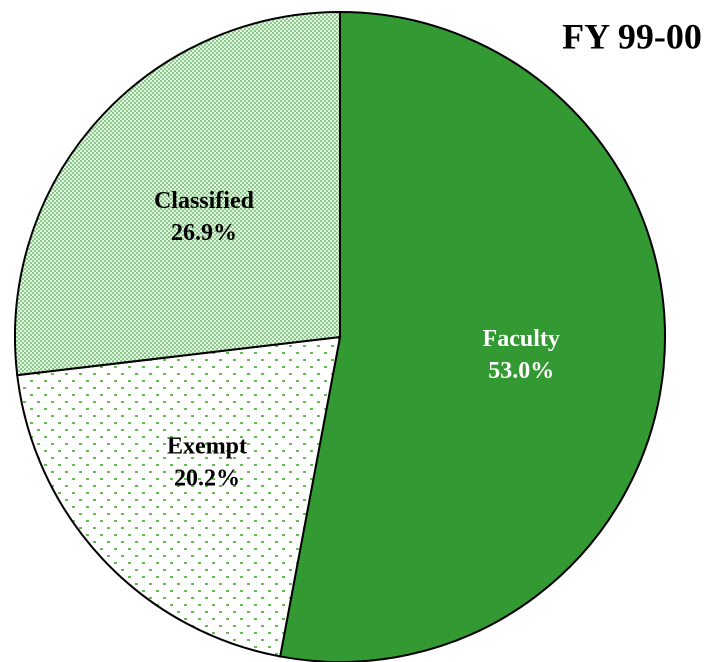 The width and height of the screenshot is (725, 662). What do you see at coordinates (204, 201) in the screenshot?
I see `slice-category: Classified` at bounding box center [204, 201].